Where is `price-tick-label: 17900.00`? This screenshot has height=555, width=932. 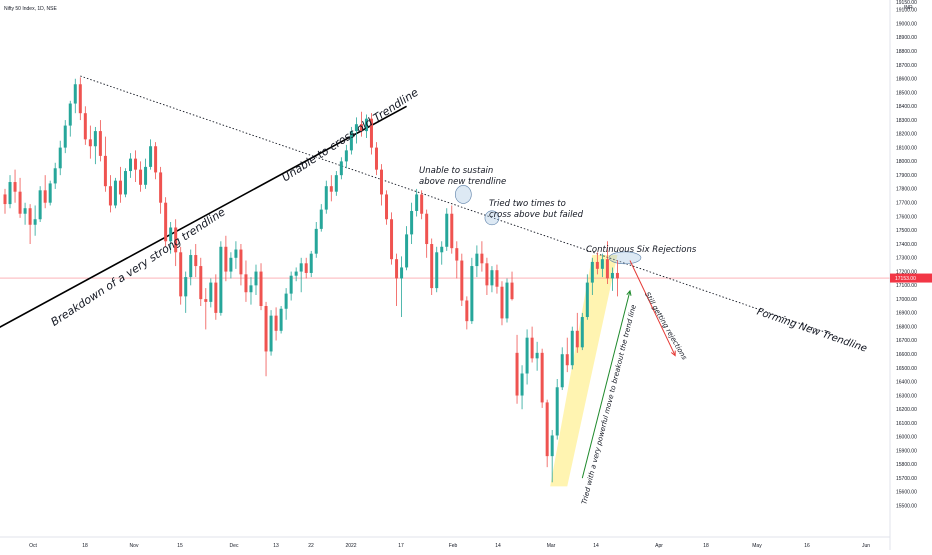 price-tick-label: 17900.00 is located at coordinates (906, 176).